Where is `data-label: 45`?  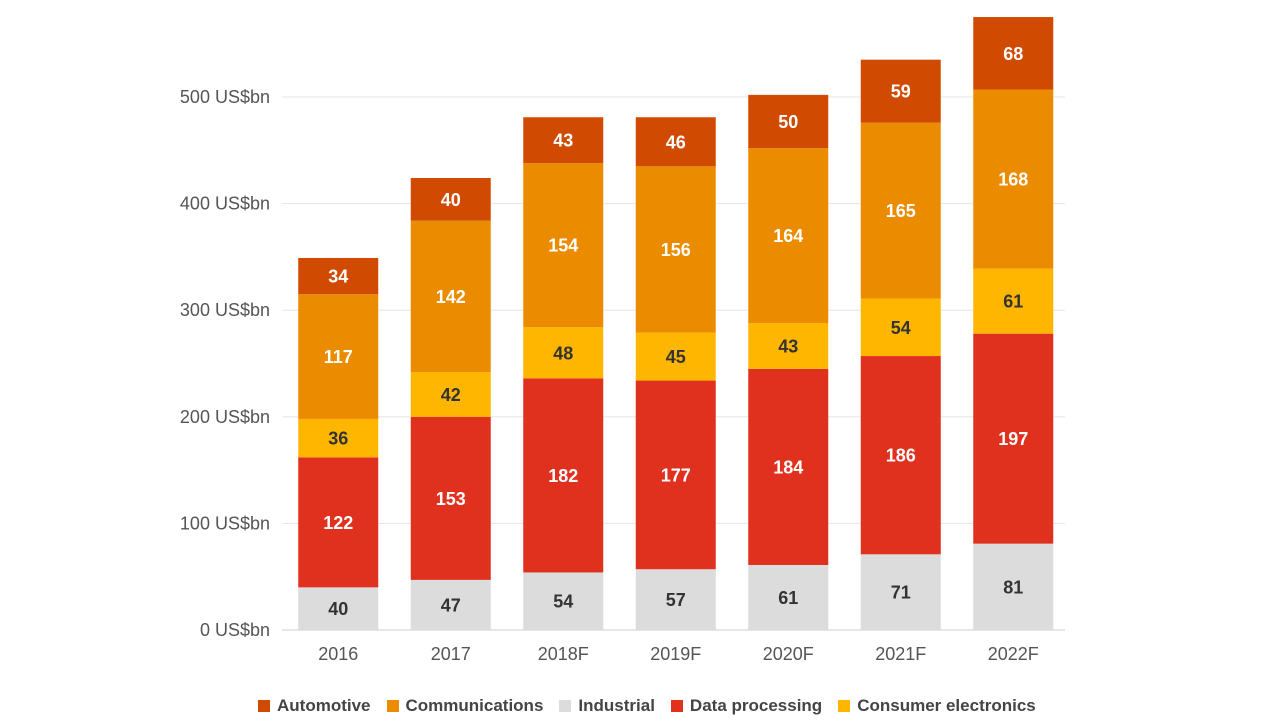
data-label: 45 is located at coordinates (676, 357).